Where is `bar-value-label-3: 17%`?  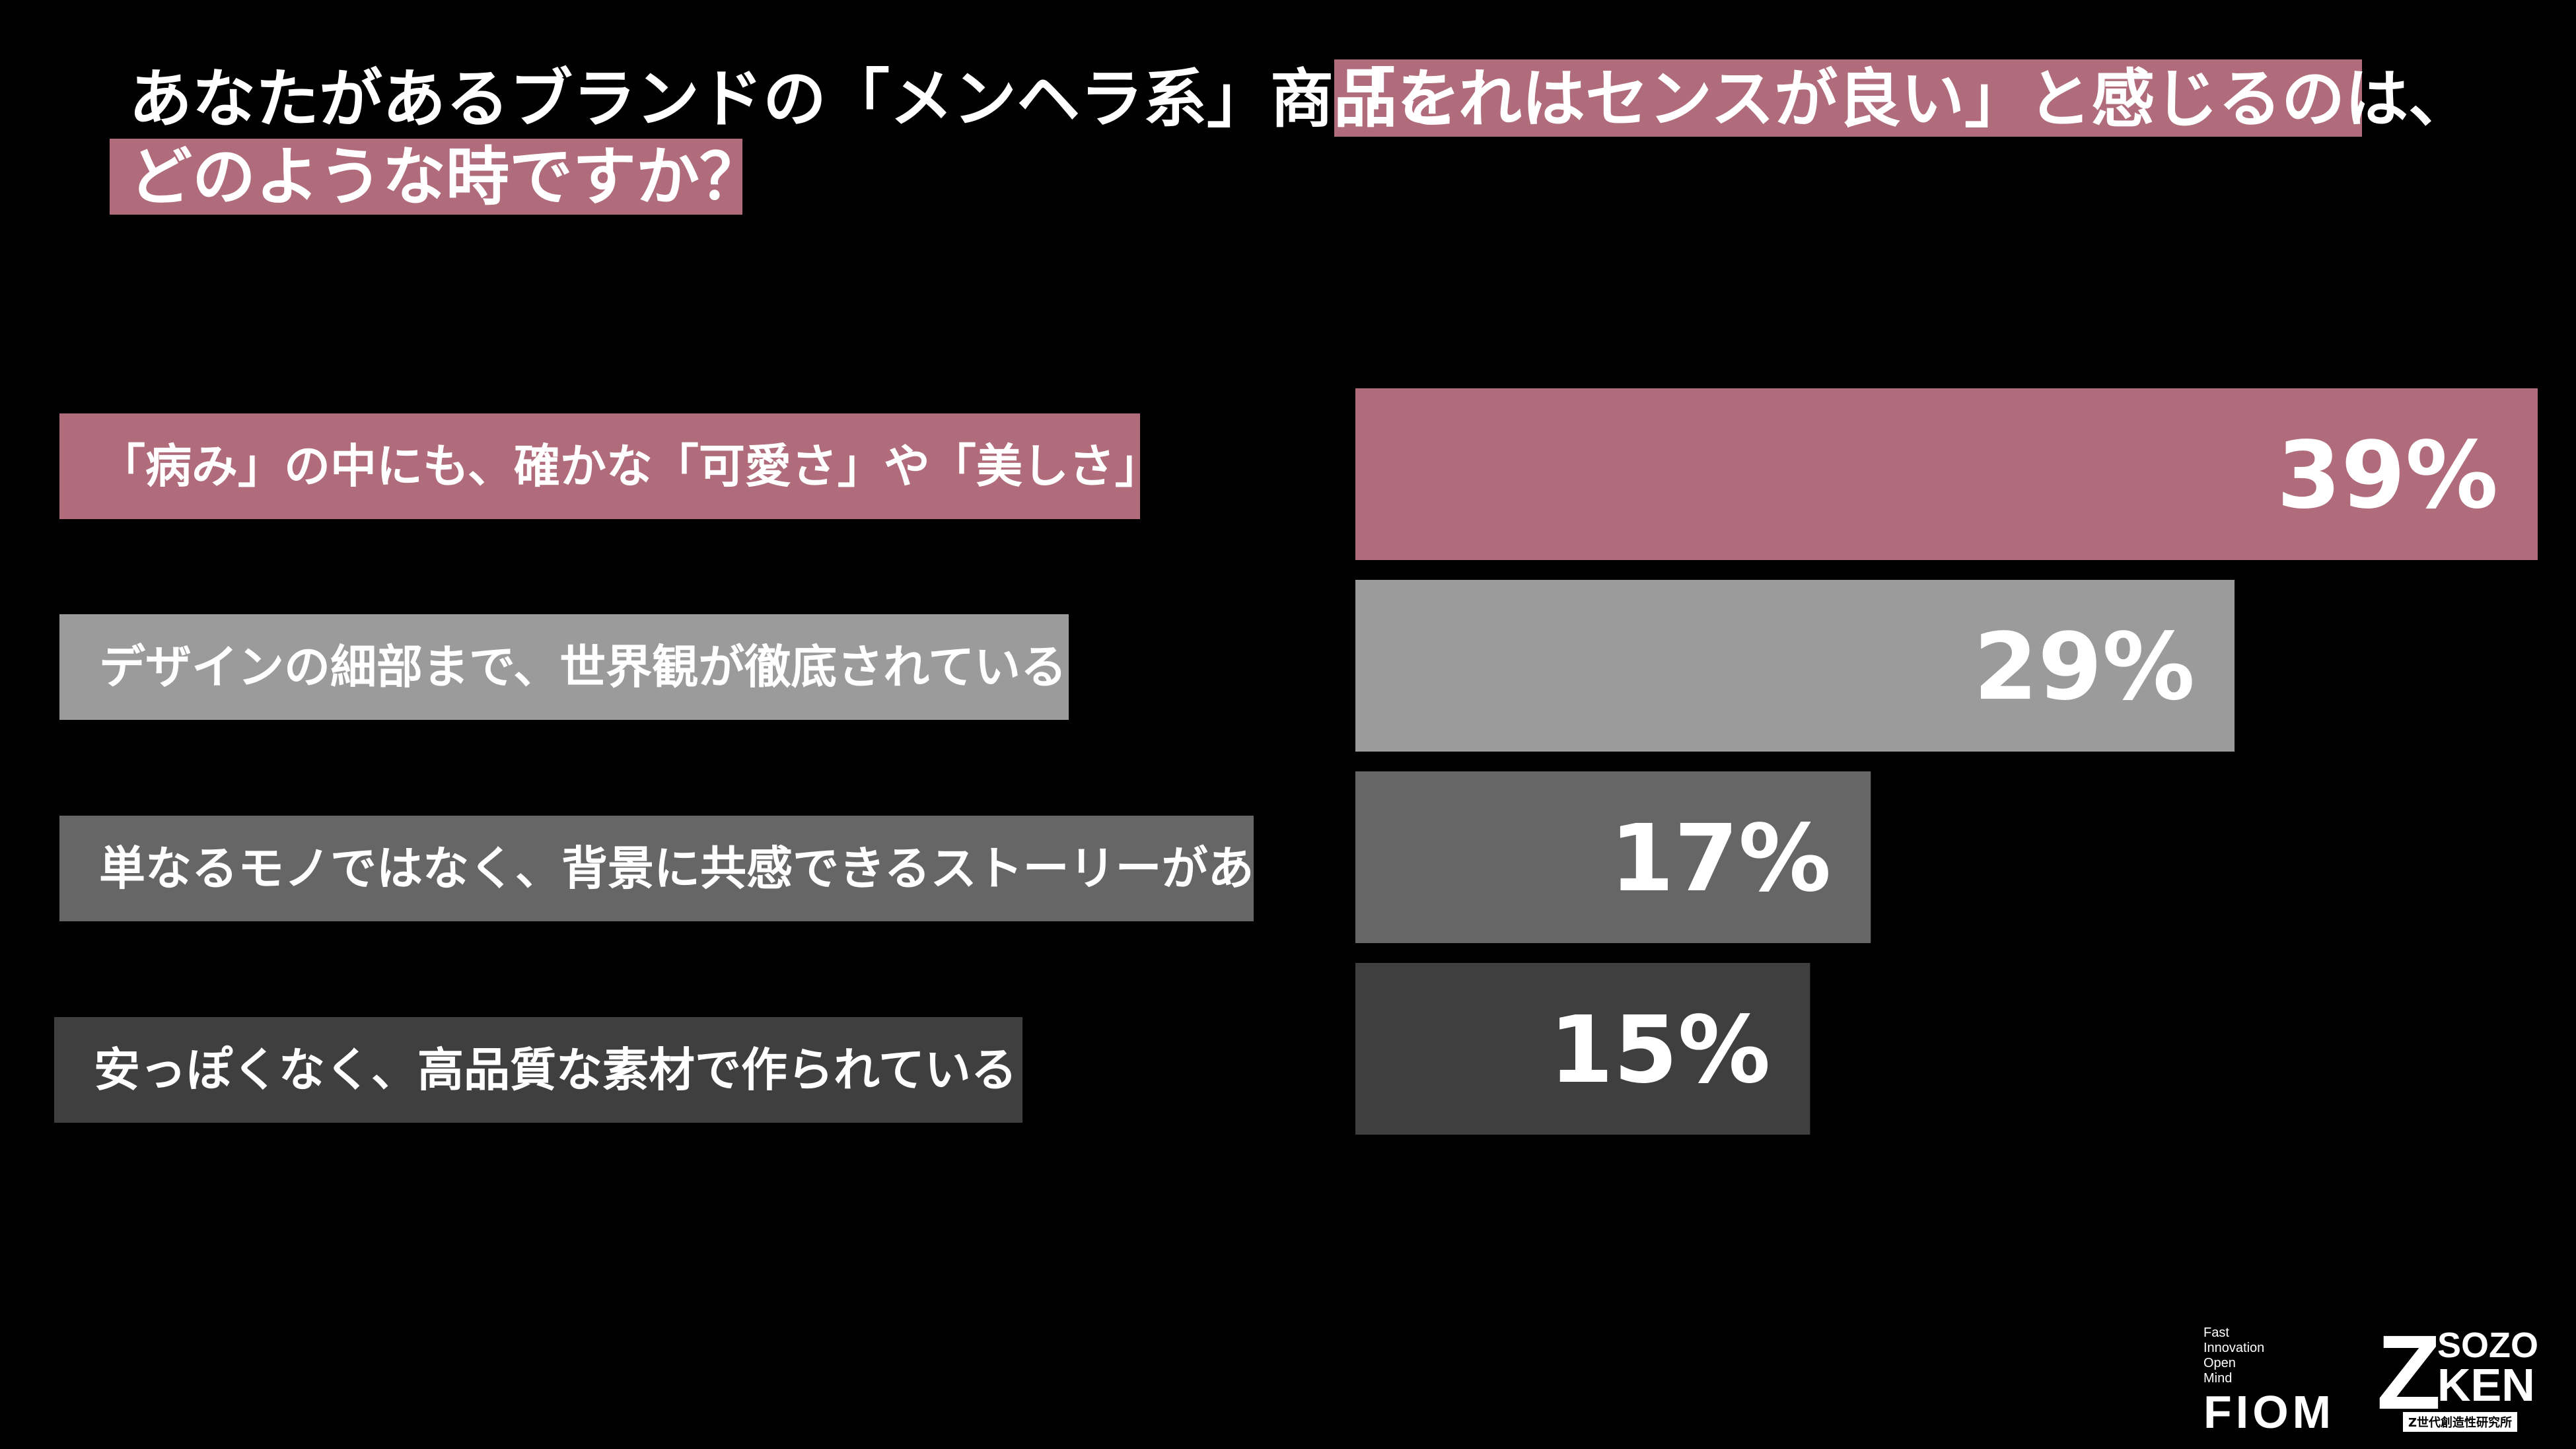 bar-value-label-3: 17% is located at coordinates (1720, 859).